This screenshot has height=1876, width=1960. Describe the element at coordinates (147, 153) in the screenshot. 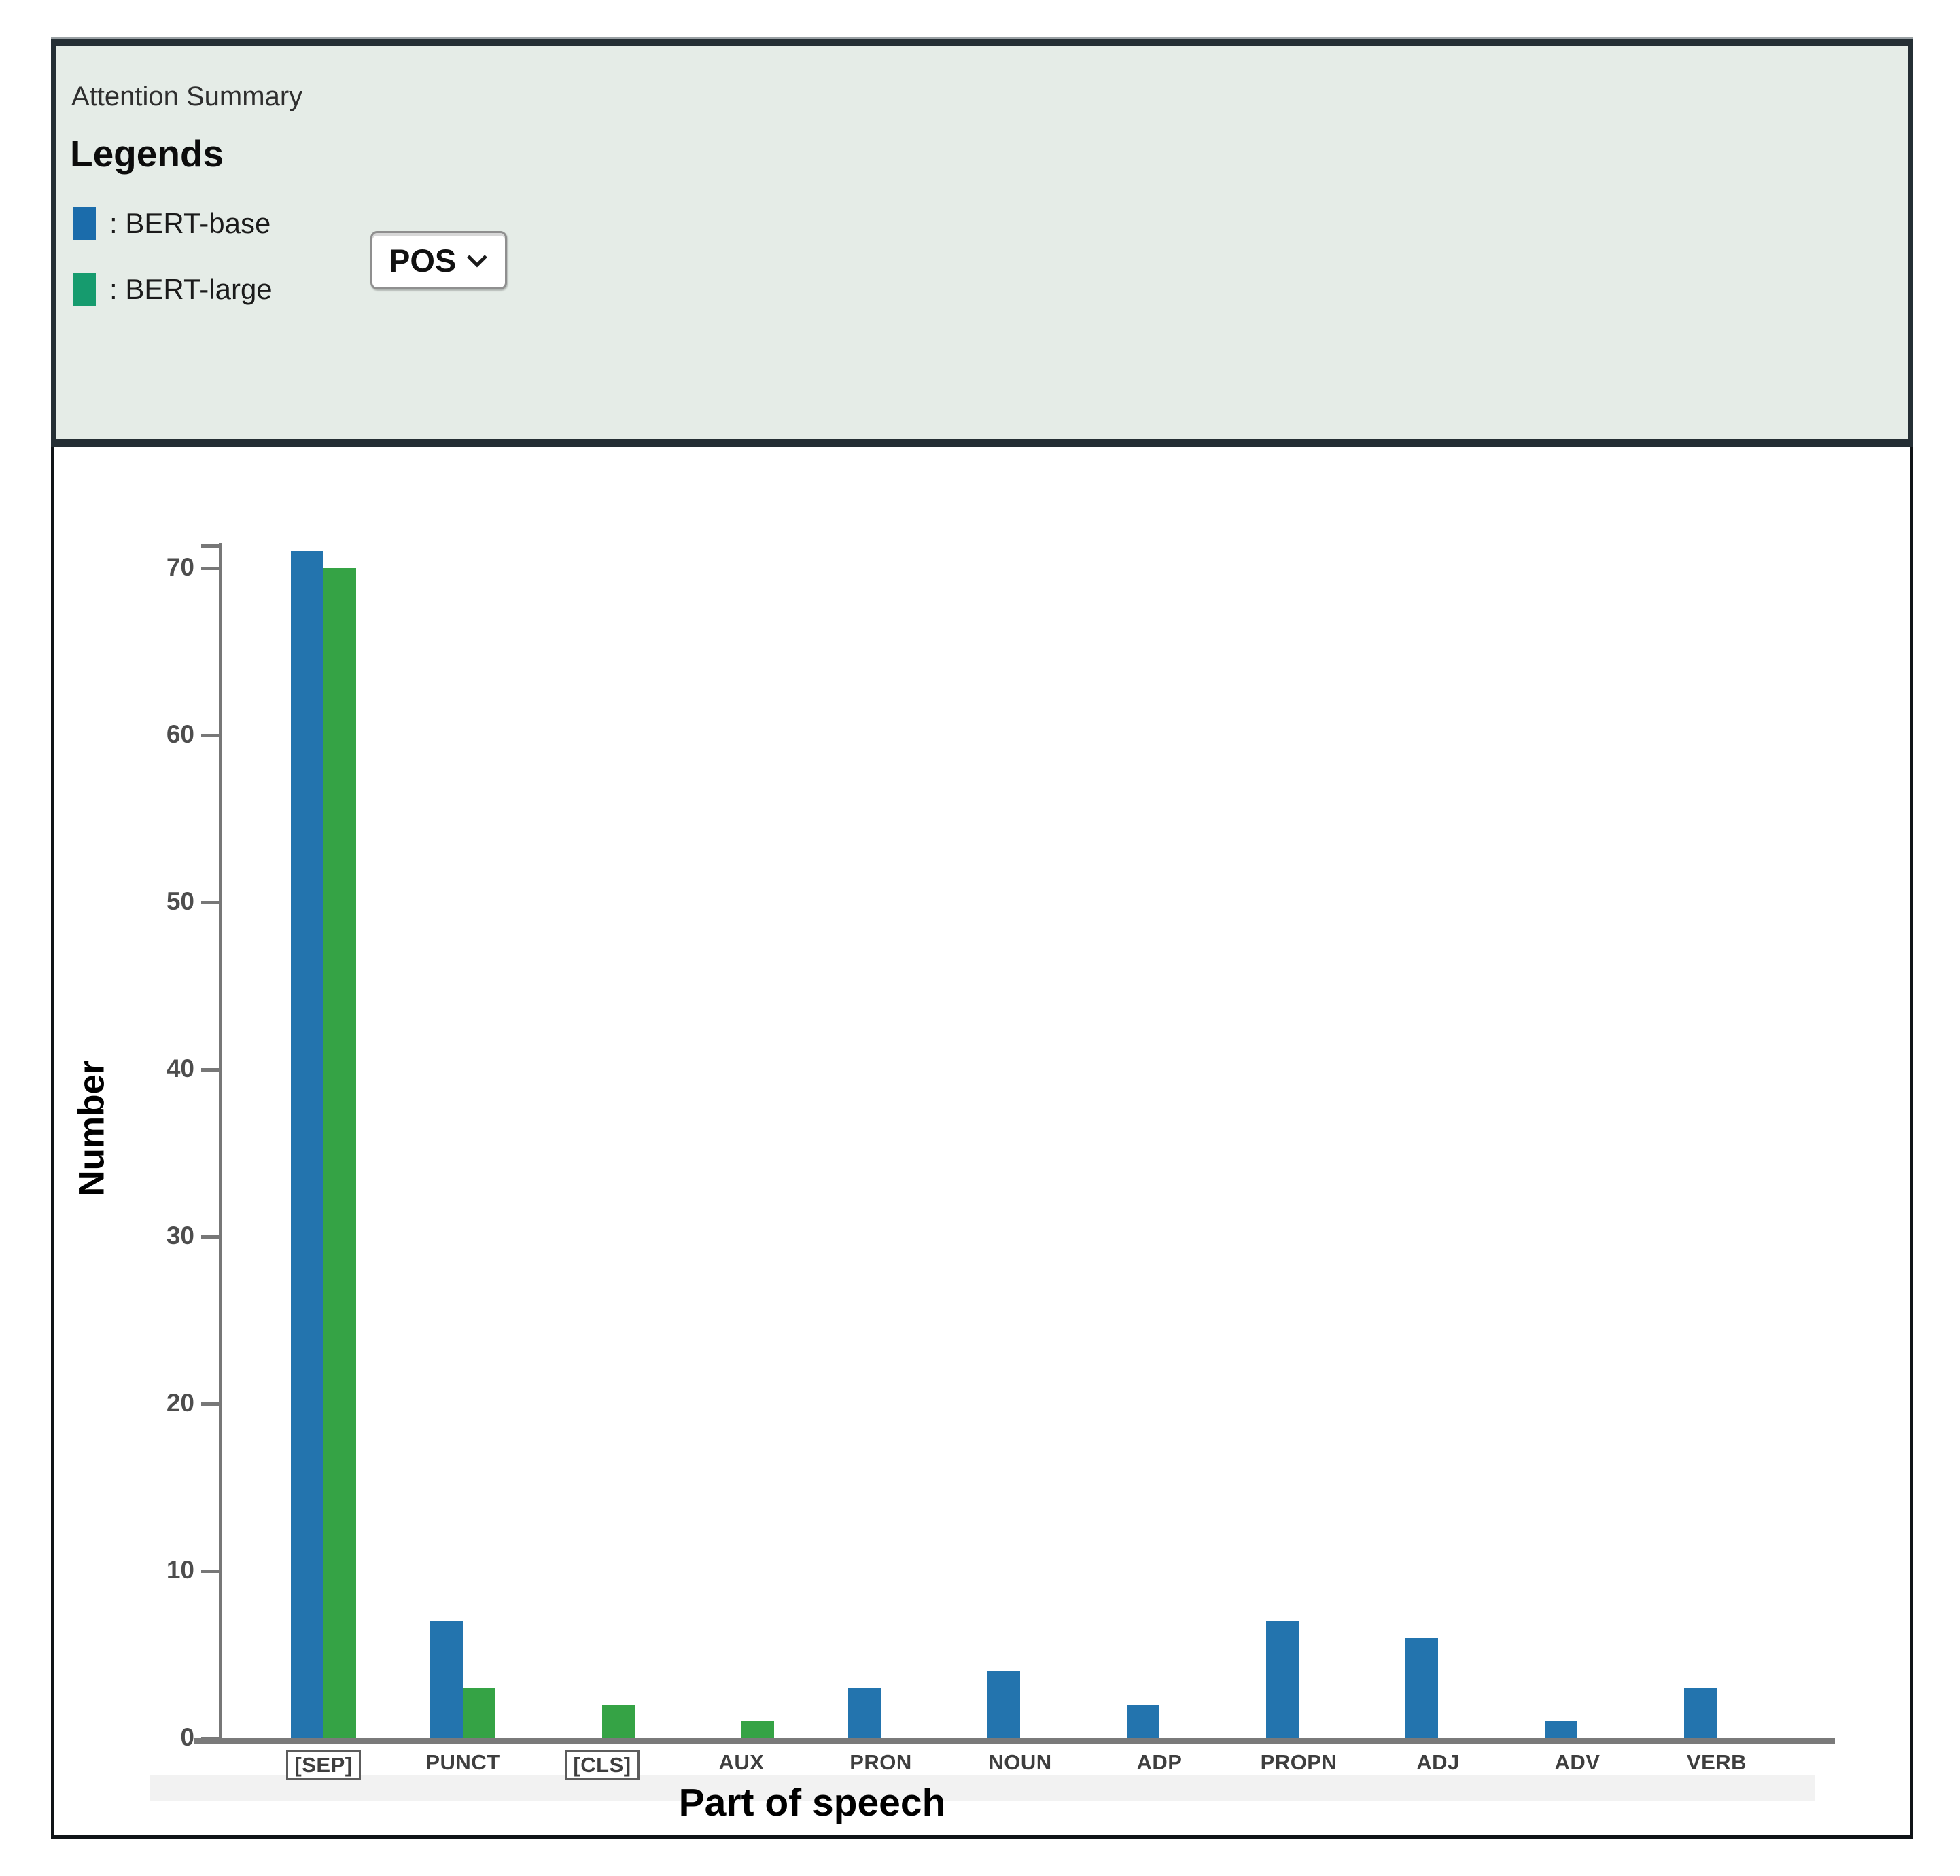

I see `legends-heading: Legends` at that location.